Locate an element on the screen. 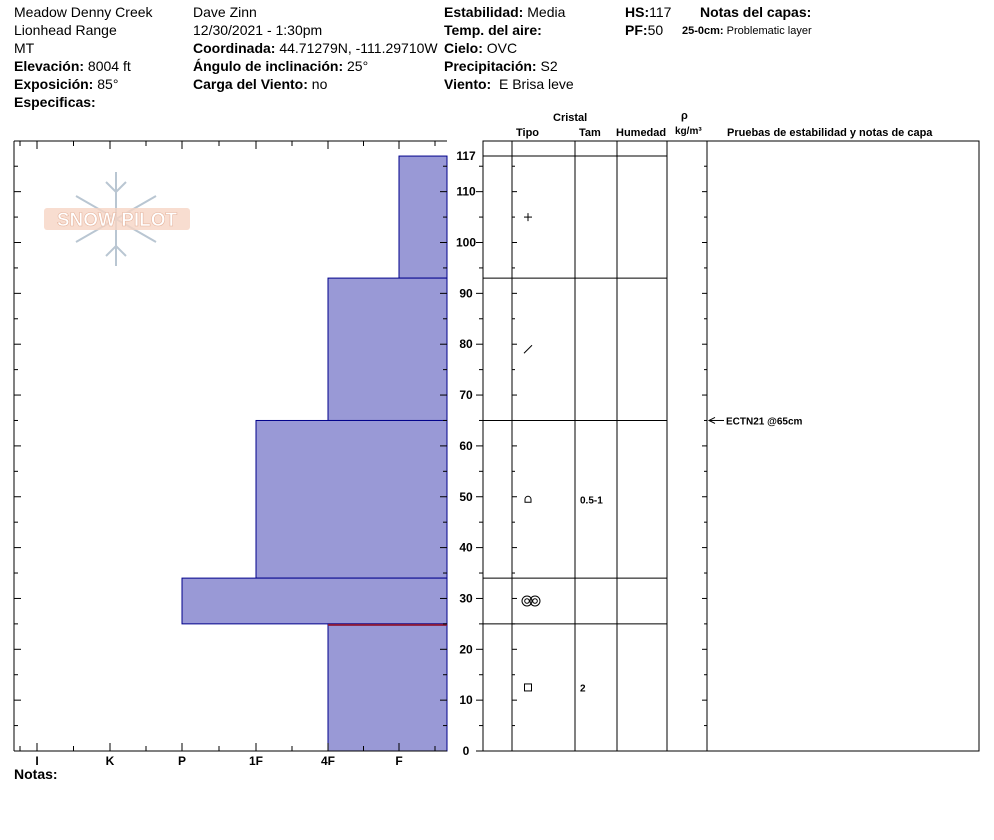 The width and height of the screenshot is (994, 840). hardness-label: F is located at coordinates (398, 761).